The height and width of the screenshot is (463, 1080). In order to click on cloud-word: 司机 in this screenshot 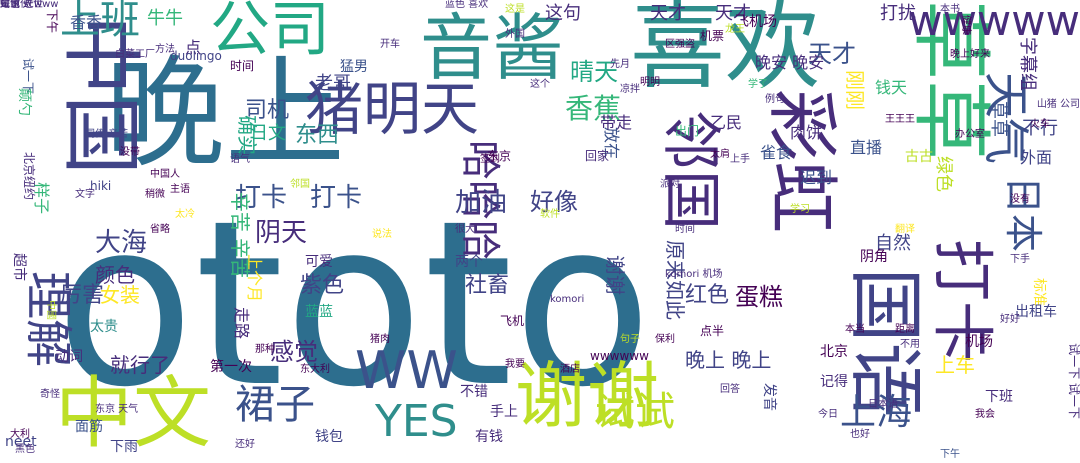, I will do `click(267, 110)`.